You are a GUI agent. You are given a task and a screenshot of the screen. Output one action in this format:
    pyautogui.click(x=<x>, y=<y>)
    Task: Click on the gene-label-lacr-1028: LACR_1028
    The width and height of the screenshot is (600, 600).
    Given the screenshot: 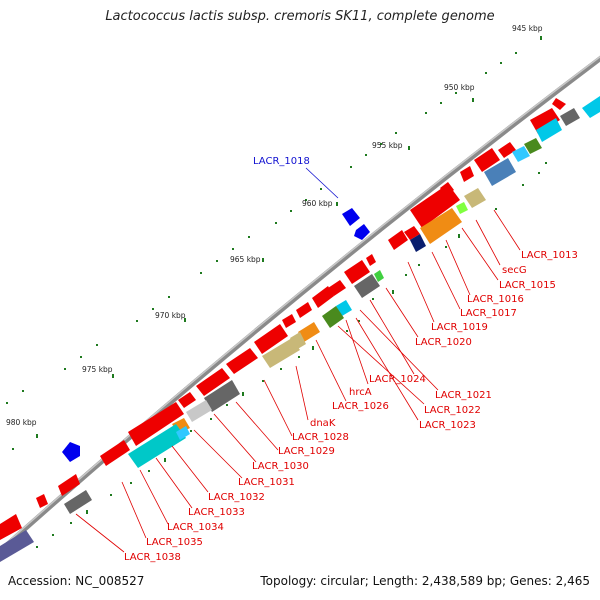 What is the action you would take?
    pyautogui.click(x=320, y=437)
    